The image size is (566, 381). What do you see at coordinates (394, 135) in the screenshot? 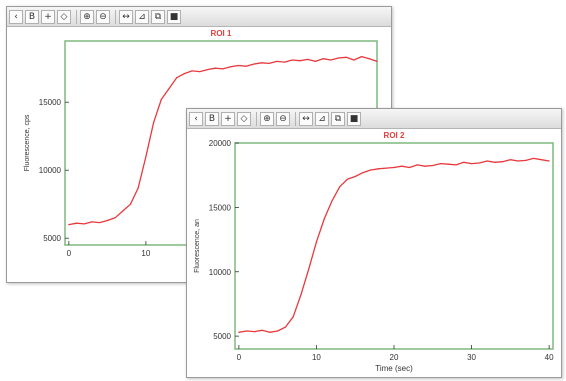
I see `chart-title: ROI 2` at bounding box center [394, 135].